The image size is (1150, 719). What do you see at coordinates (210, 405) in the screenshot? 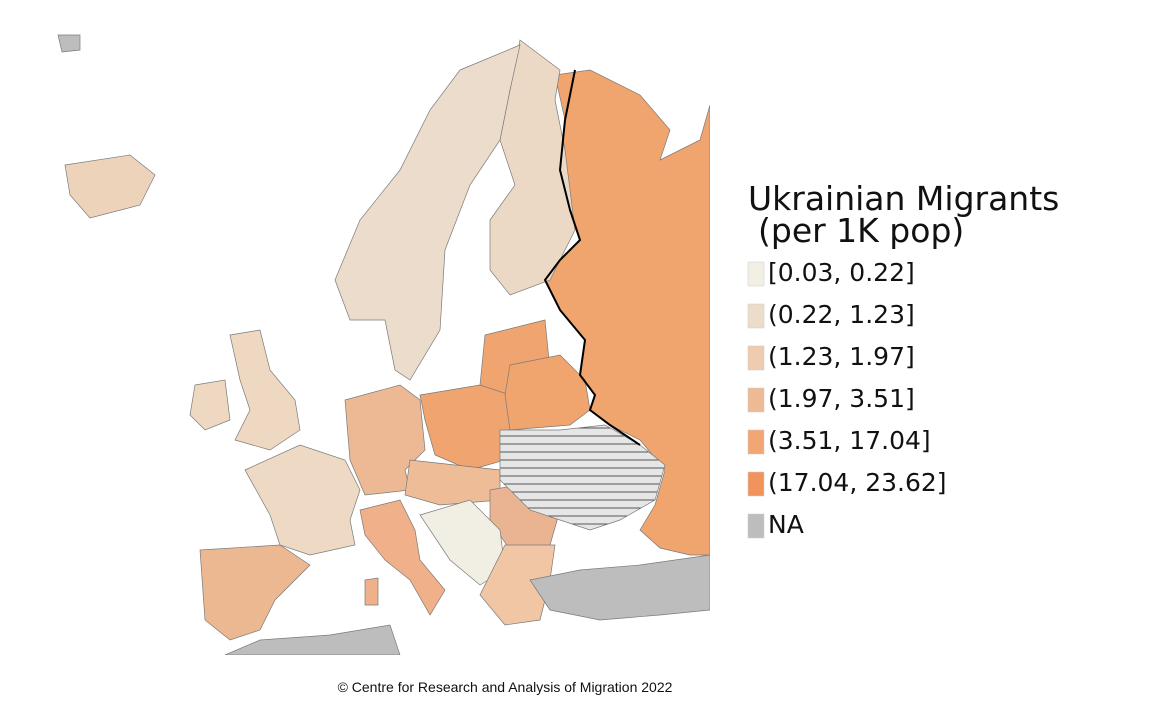
I see `ireland` at bounding box center [210, 405].